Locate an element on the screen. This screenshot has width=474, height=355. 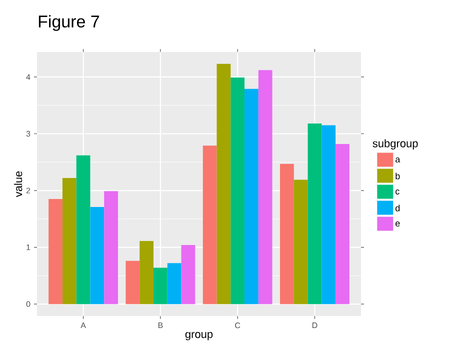
y-tick-label: 2 is located at coordinates (28, 191).